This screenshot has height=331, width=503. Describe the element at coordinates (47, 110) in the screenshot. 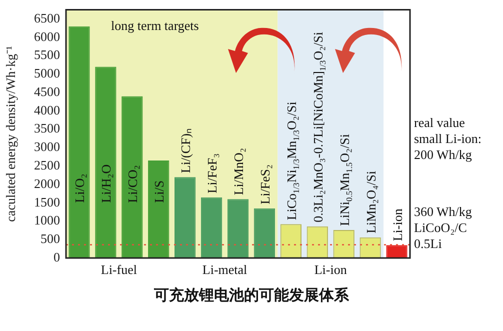

I see `y-tick-label: 4000` at that location.